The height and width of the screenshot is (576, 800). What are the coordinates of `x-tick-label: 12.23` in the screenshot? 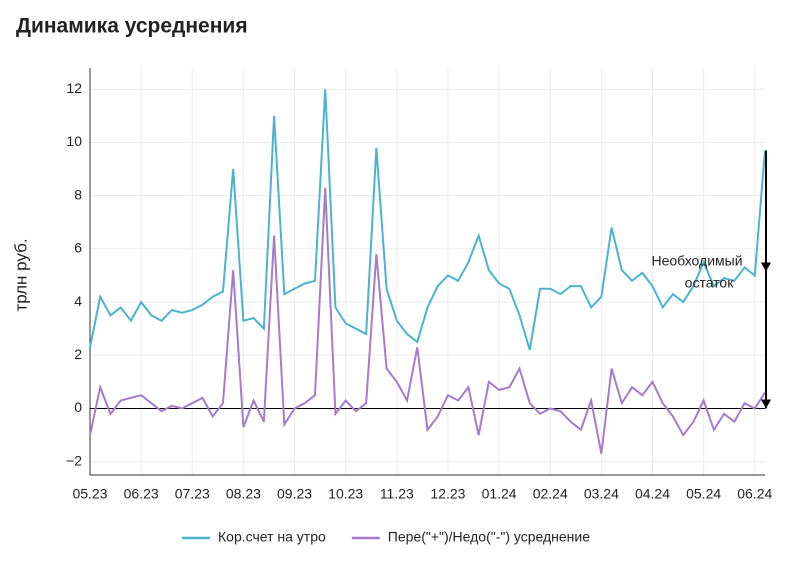 It's located at (447, 494).